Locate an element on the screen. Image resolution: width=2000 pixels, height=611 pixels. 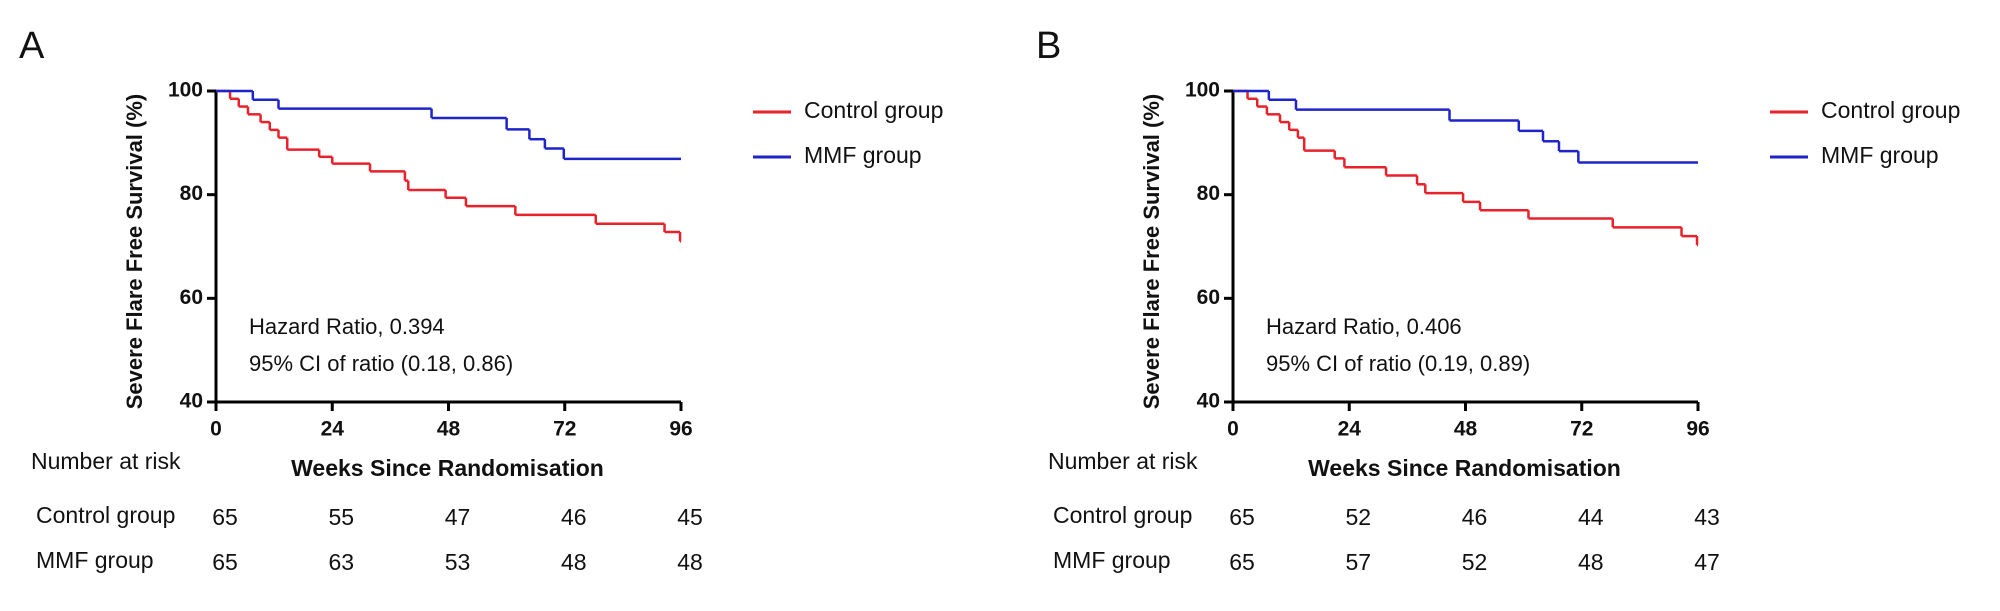
risk-count: 45 is located at coordinates (690, 517).